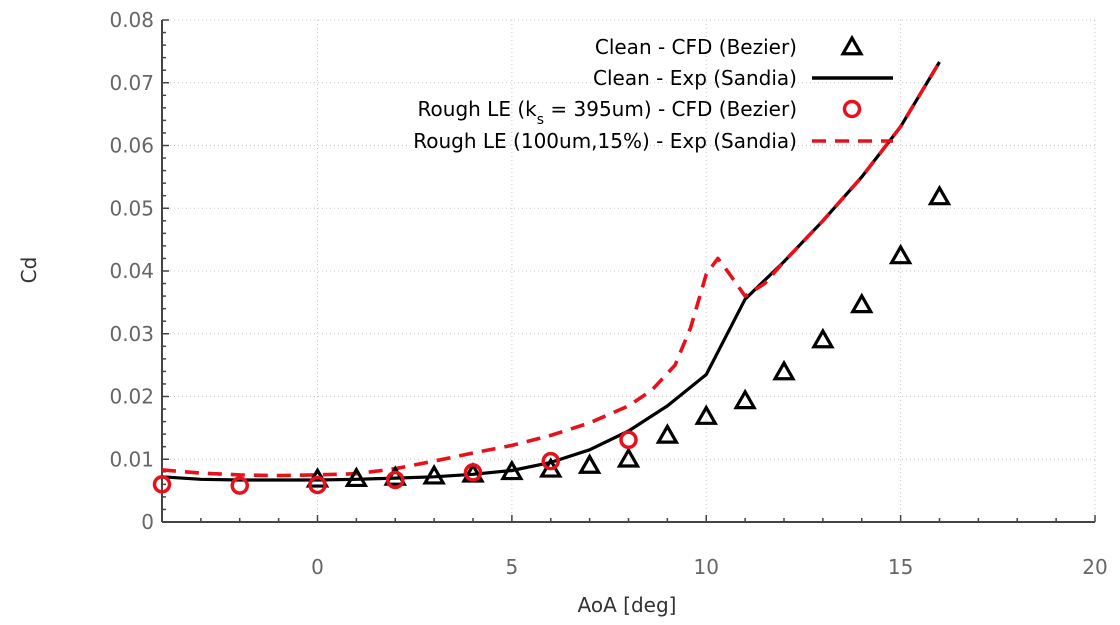  I want to click on y-tick-label: 0.02, so click(131, 397).